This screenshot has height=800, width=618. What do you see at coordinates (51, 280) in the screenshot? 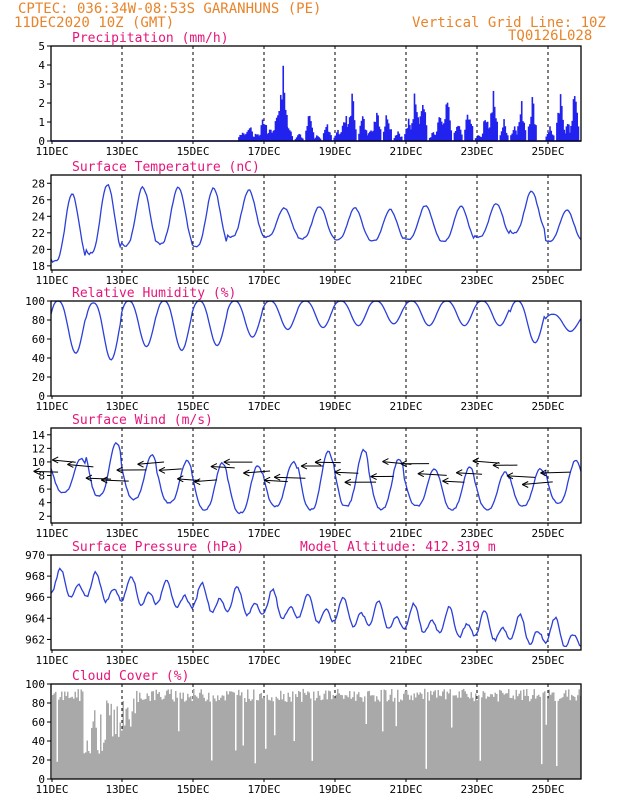
I see `x-tick-label: 11DEC` at bounding box center [51, 280].